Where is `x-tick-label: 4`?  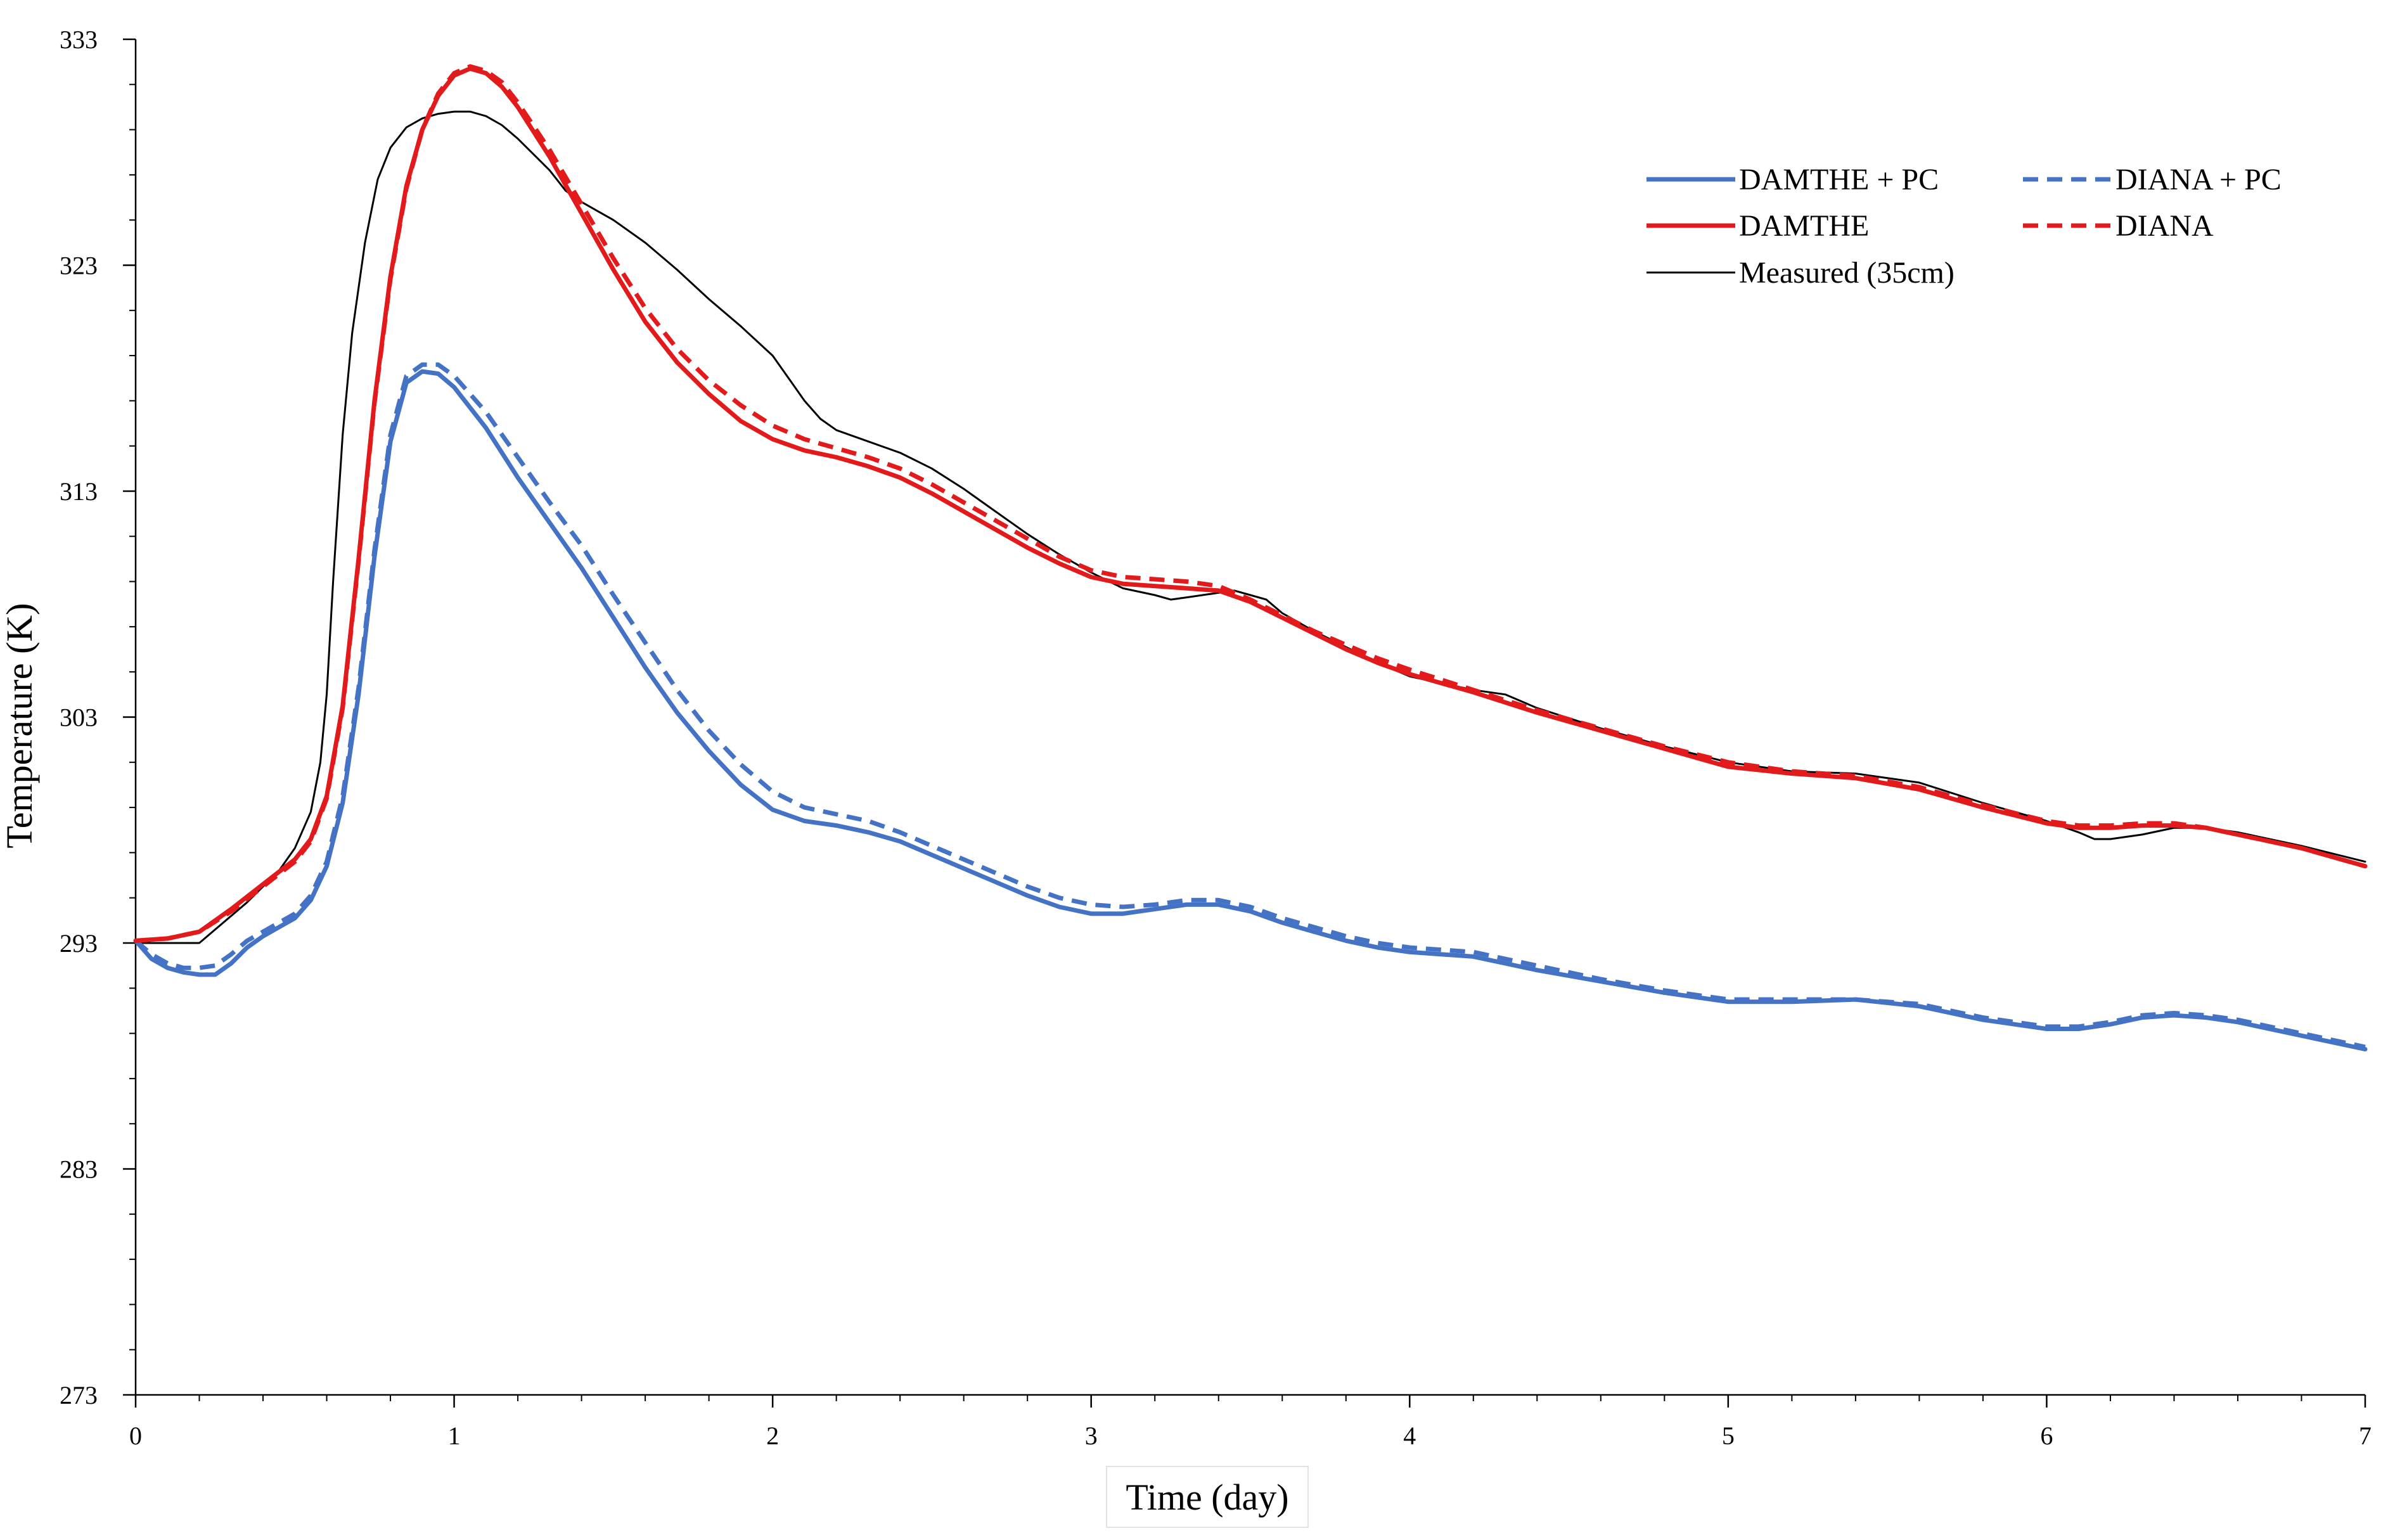 x-tick-label: 4 is located at coordinates (1409, 1436).